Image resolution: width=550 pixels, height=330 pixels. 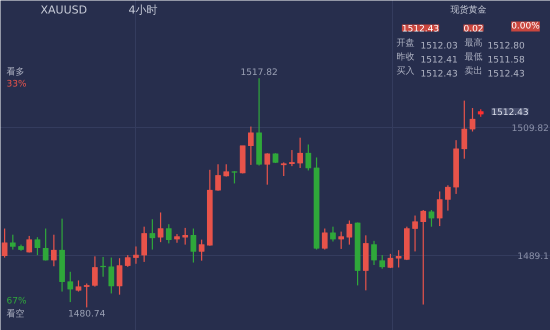 I want to click on annotation: 买入, so click(x=405, y=71).